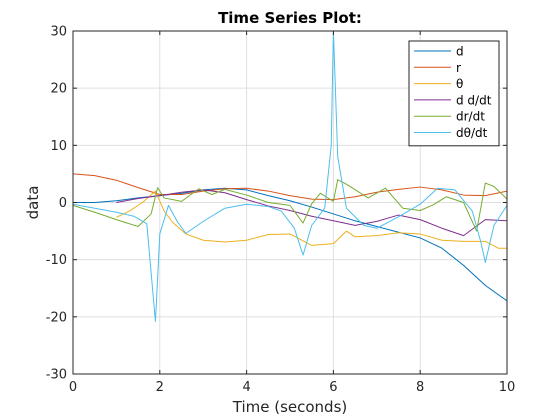 The width and height of the screenshot is (560, 420). Describe the element at coordinates (58, 32) in the screenshot. I see `y-tick-label: 30` at that location.